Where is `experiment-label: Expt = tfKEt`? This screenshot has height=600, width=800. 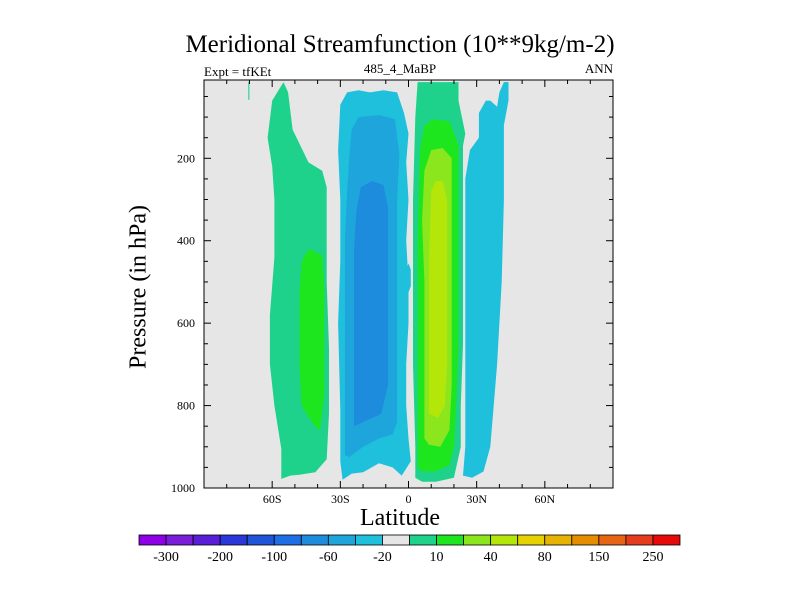
experiment-label: Expt = tfKEt is located at coordinates (238, 71).